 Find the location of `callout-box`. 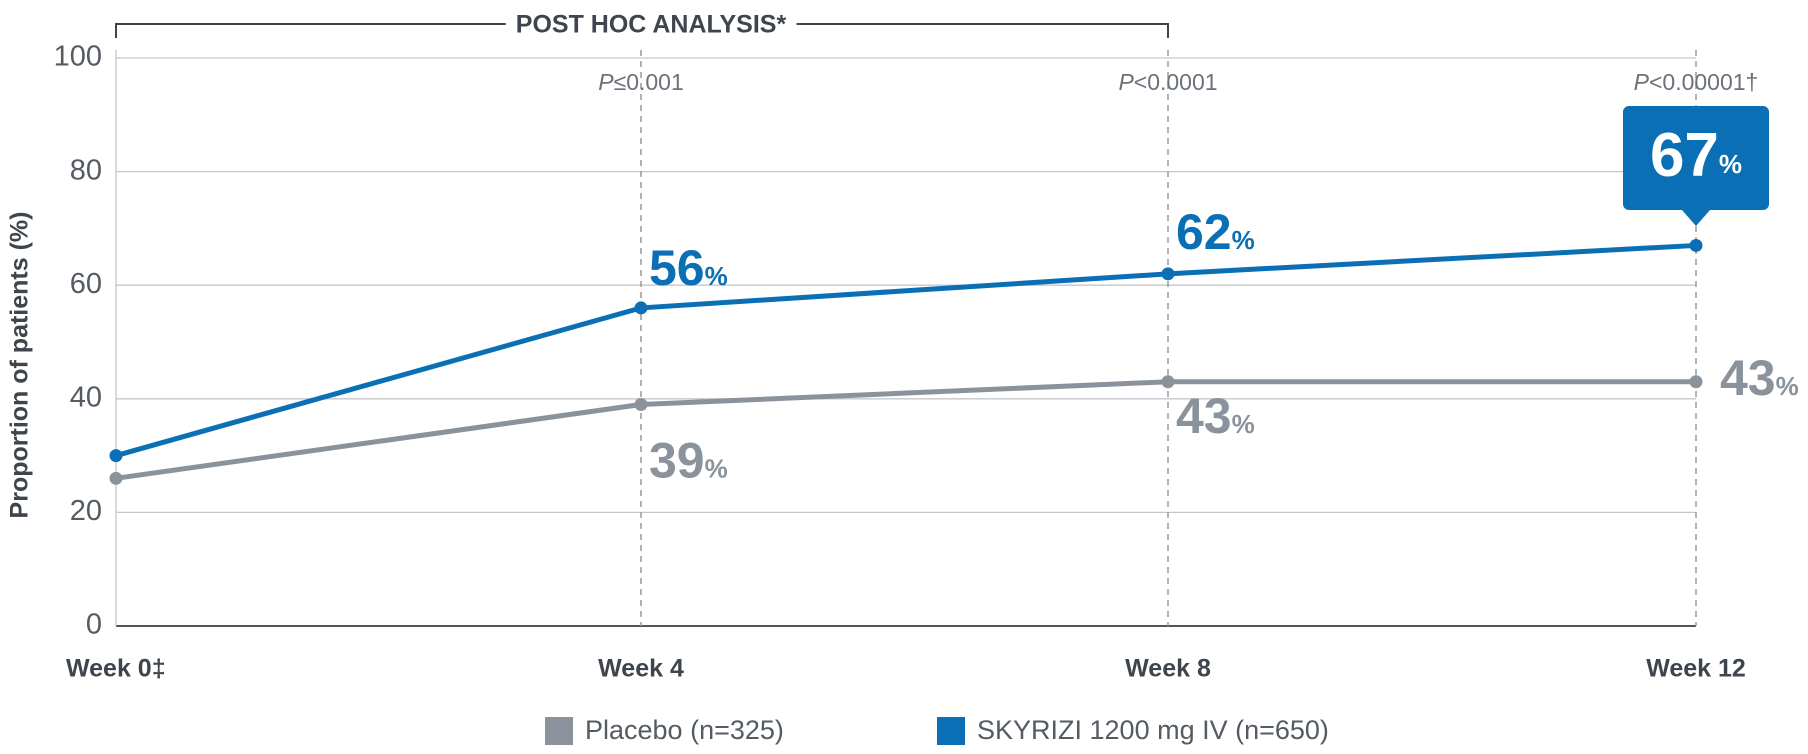

callout-box is located at coordinates (1696, 166).